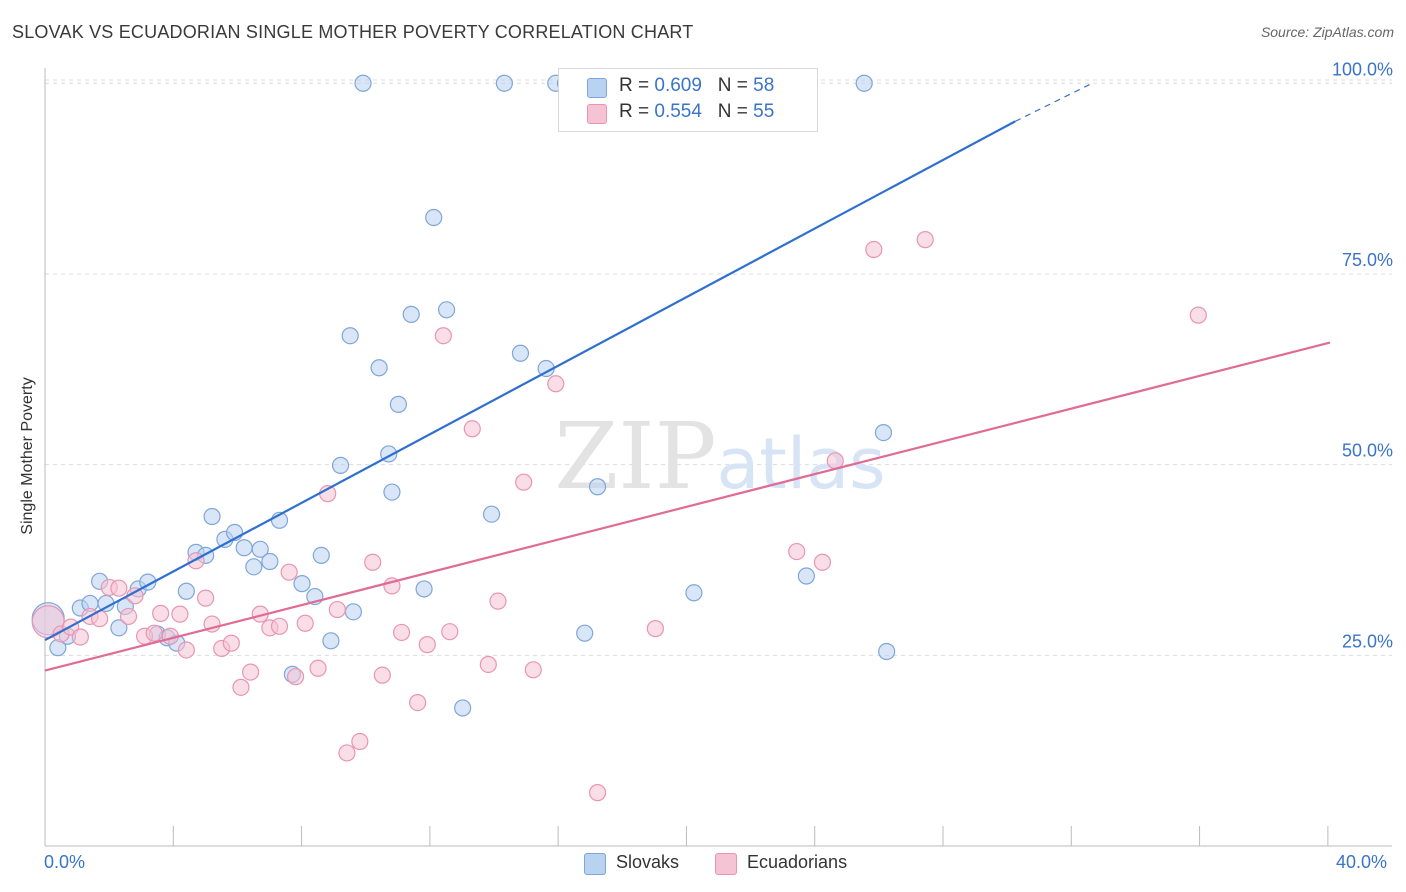 The image size is (1406, 892). What do you see at coordinates (595, 864) in the screenshot?
I see `slovak-legend-swatch` at bounding box center [595, 864].